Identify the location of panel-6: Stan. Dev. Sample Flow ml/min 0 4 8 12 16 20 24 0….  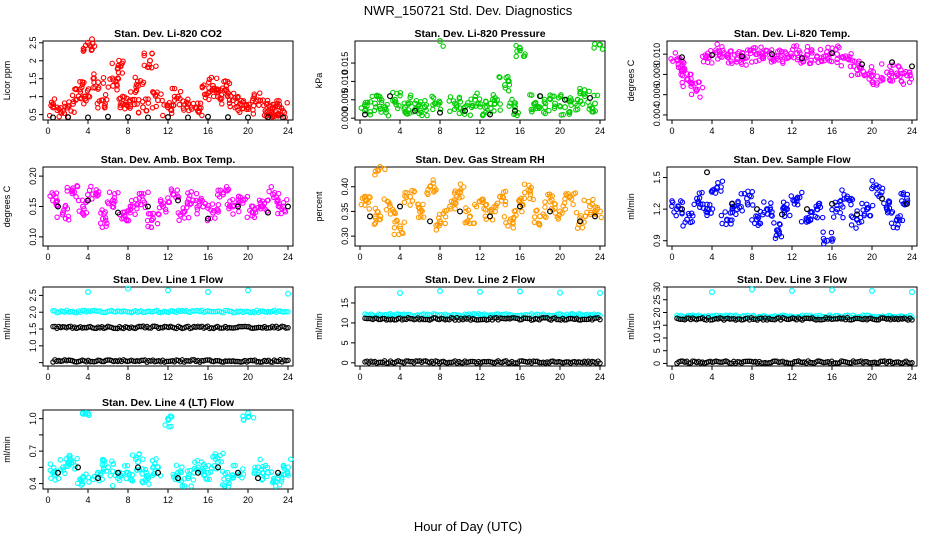
(772, 208).